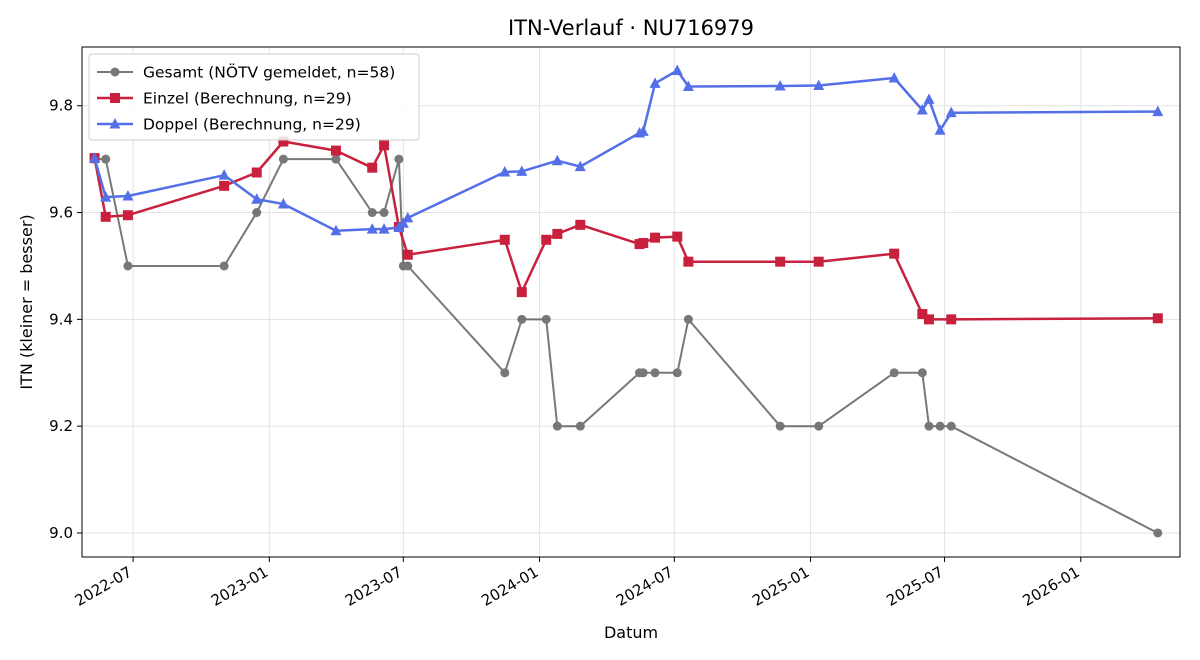 The height and width of the screenshot is (660, 1200). I want to click on x-tick-label: 2025-07, so click(914, 586).